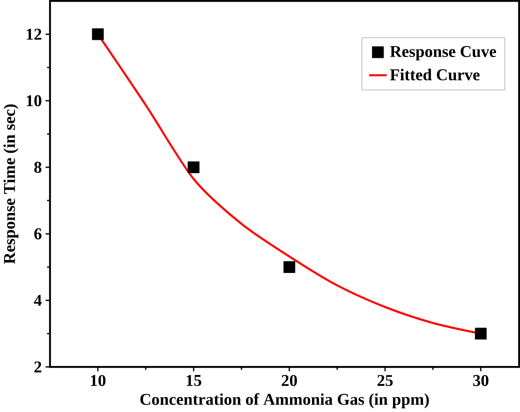 The height and width of the screenshot is (412, 520). Describe the element at coordinates (38, 367) in the screenshot. I see `y-tick-label: 2` at that location.